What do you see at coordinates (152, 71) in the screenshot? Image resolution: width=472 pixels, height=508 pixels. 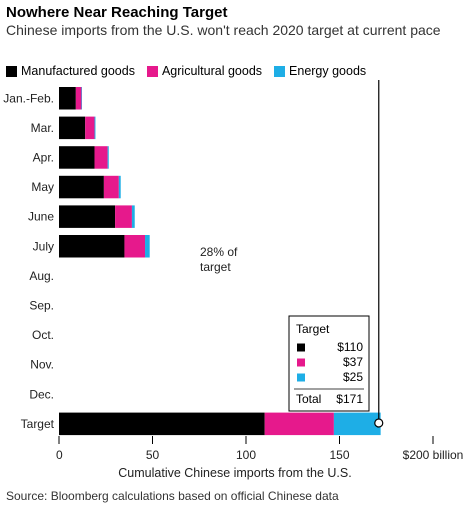 I see `legend-swatch-agricultural` at bounding box center [152, 71].